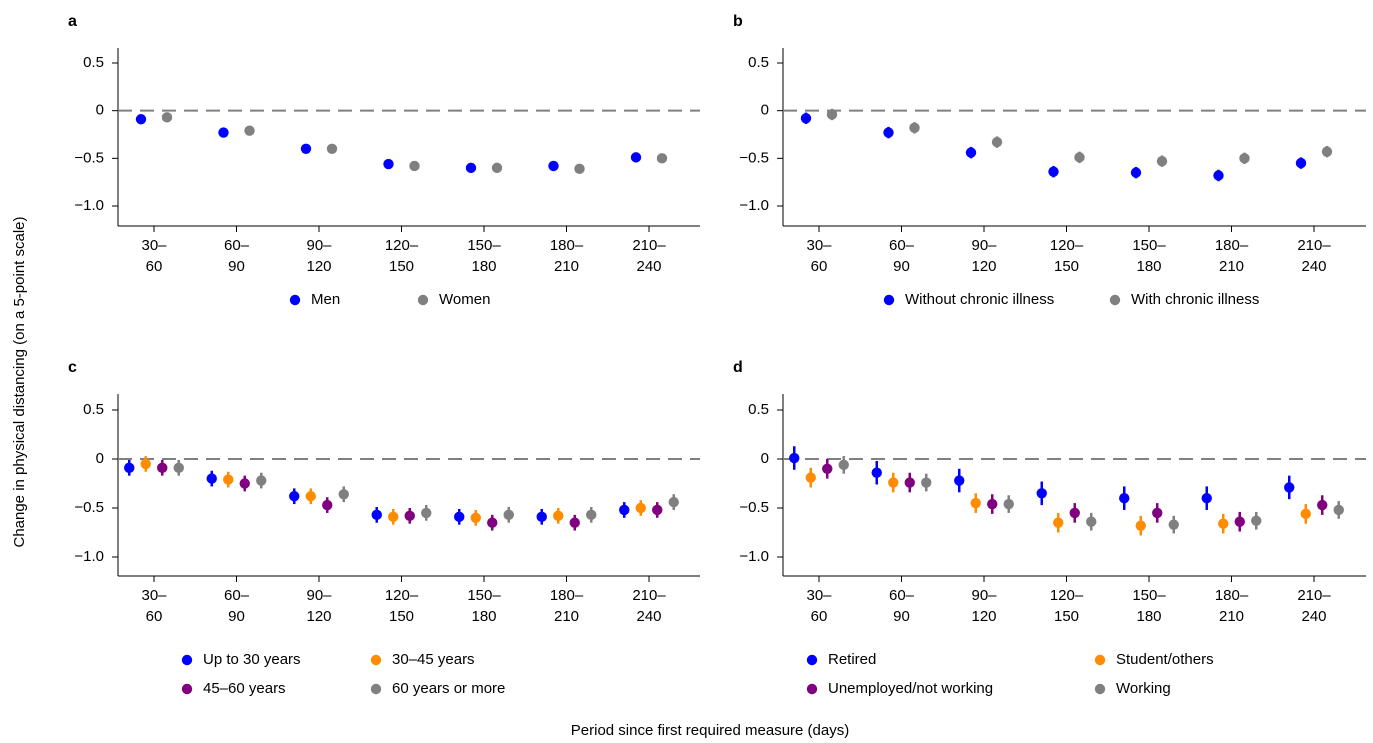 This screenshot has height=743, width=1373. I want to click on legend-label: 30–45 years, so click(433, 659).